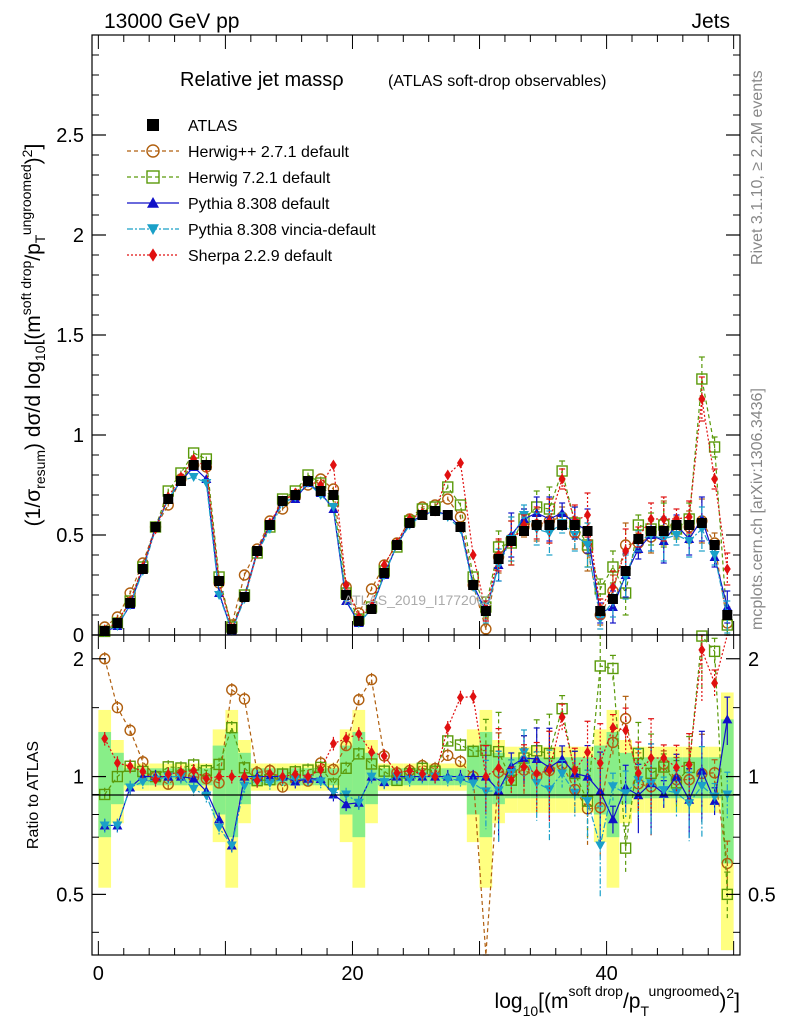 This screenshot has height=1024, width=786. Describe the element at coordinates (251, 230) in the screenshot. I see `legend-entry: Pythia 8.308 vincia-default` at that location.